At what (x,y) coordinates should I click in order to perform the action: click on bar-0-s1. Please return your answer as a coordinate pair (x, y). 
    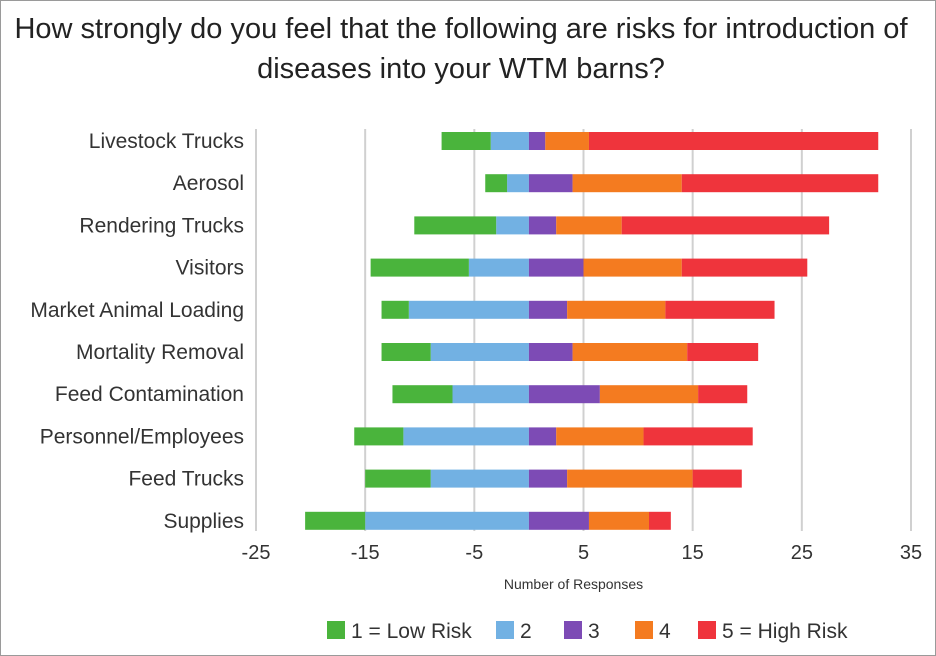
    Looking at the image, I should click on (466, 141).